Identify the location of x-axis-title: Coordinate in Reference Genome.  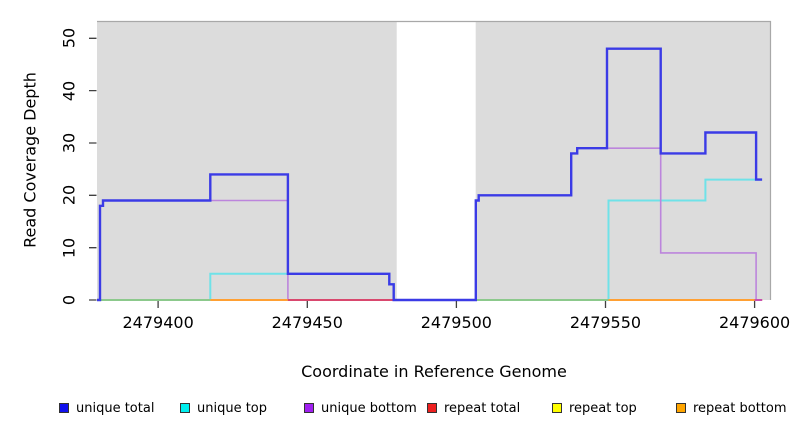
(434, 371).